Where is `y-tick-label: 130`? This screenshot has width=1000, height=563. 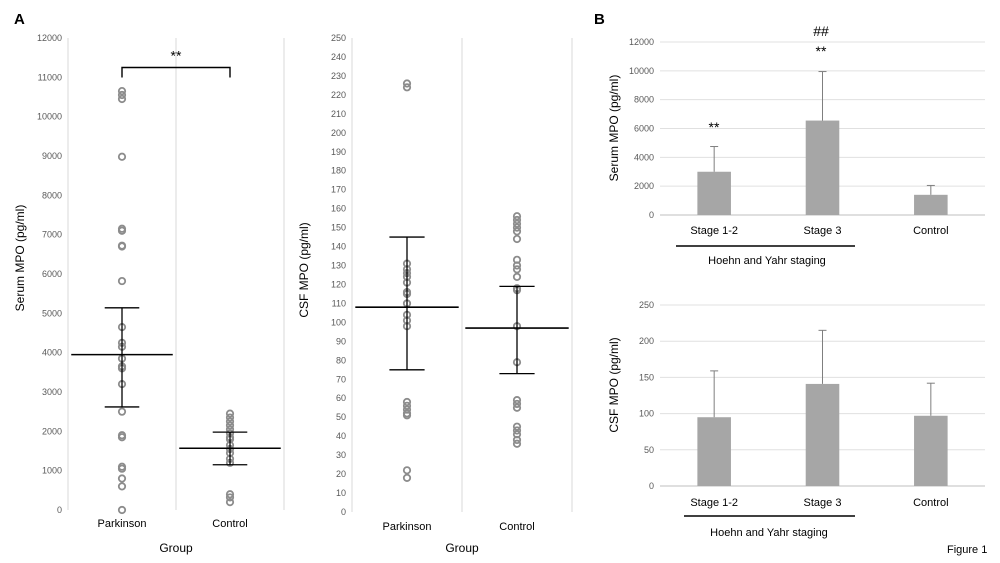 y-tick-label: 130 is located at coordinates (338, 266).